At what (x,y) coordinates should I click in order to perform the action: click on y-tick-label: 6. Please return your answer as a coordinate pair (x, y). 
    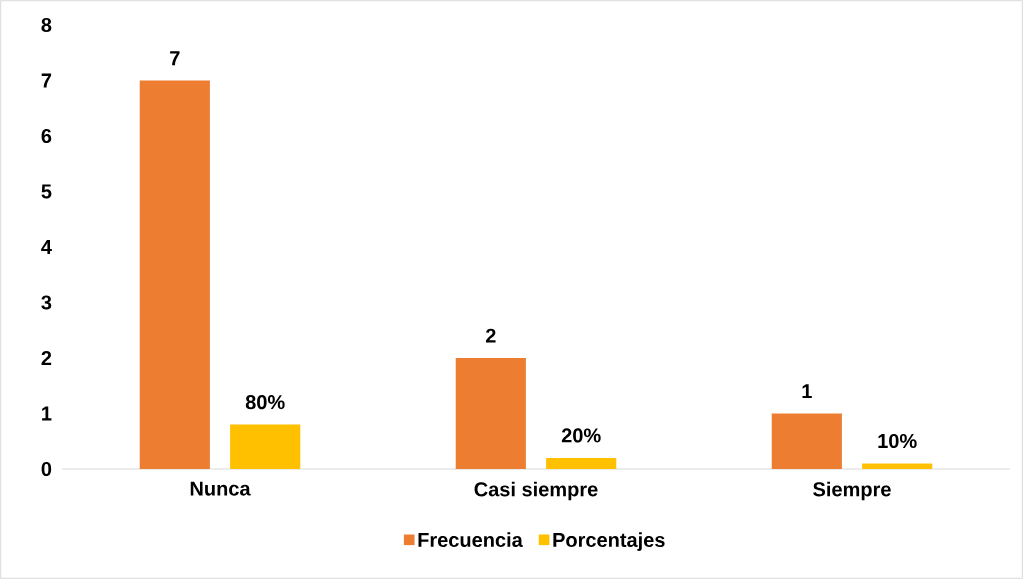
    Looking at the image, I should click on (46, 136).